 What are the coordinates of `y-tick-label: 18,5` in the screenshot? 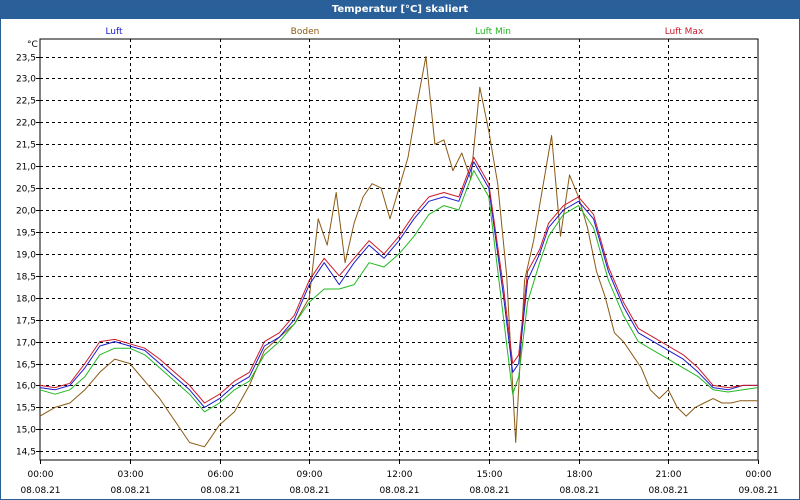 It's located at (26, 278).